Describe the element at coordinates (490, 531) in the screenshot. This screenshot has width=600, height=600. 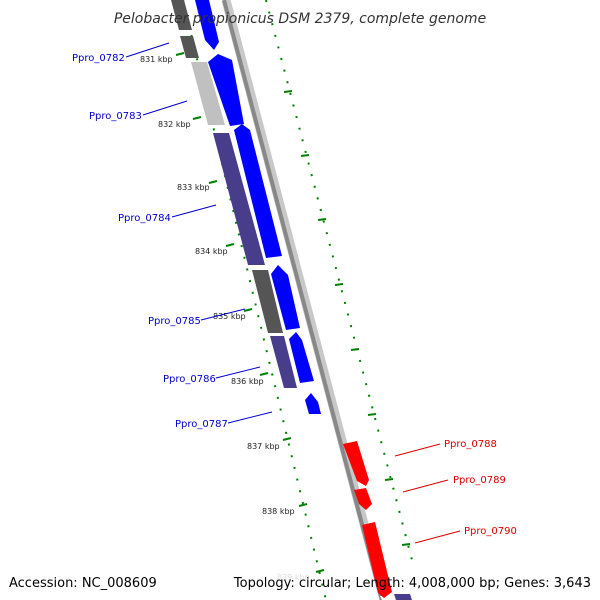
I see `gene-label-0790: Ppro_0790` at that location.